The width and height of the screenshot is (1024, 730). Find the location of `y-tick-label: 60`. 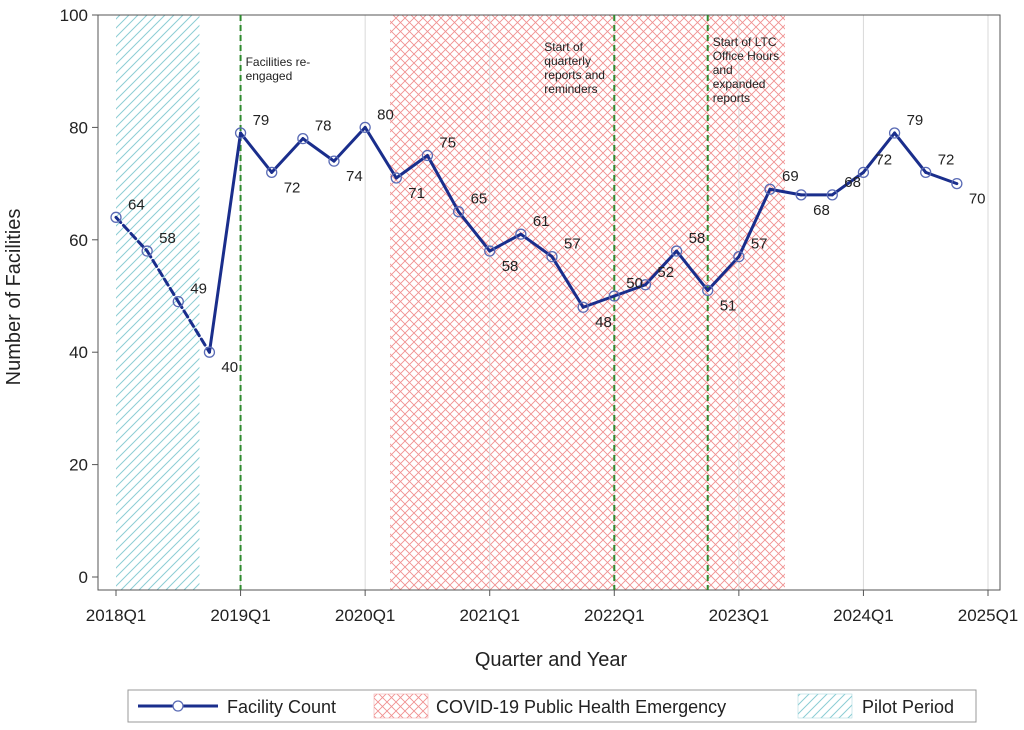

y-tick-label: 60 is located at coordinates (78, 240).